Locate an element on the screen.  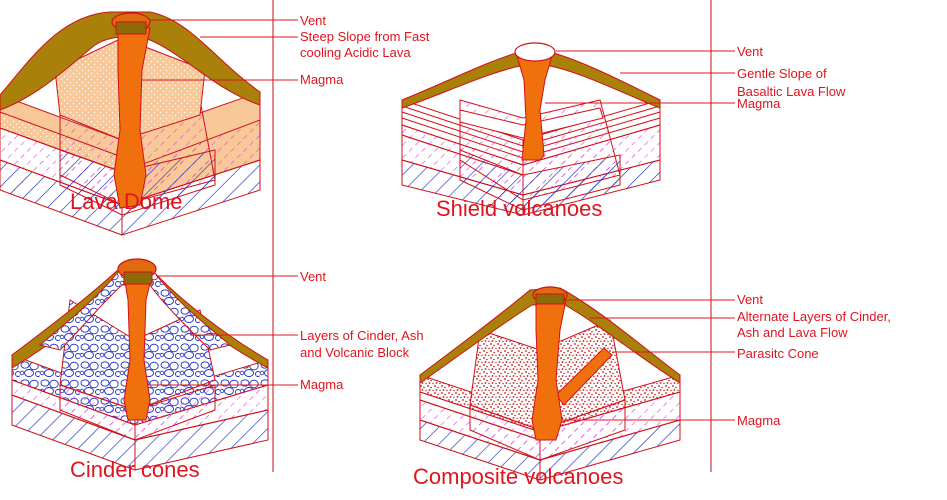
lava-dome-title: Lava Dome is located at coordinates (126, 201).